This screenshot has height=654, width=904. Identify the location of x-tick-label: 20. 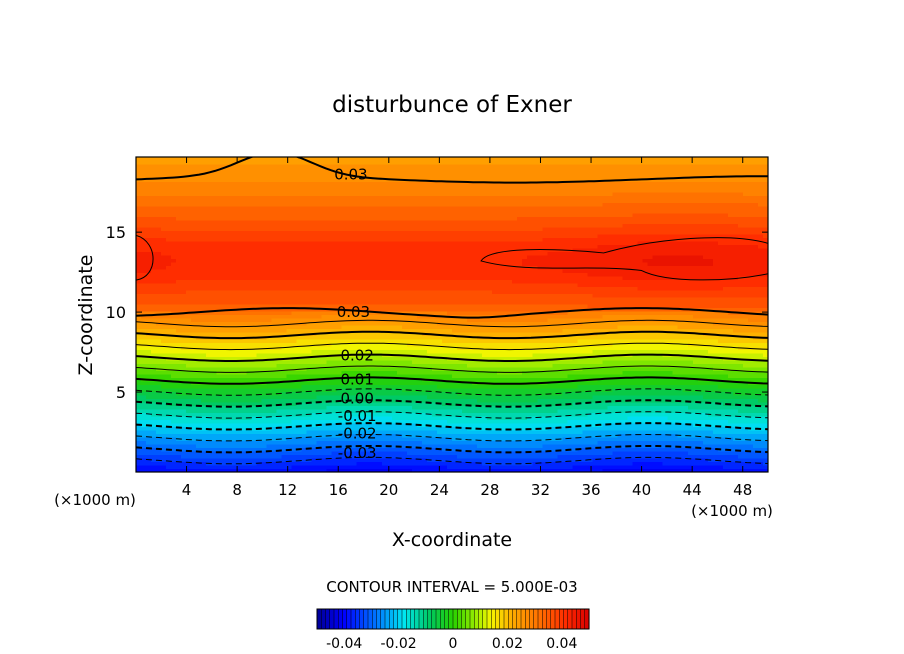
(388, 490).